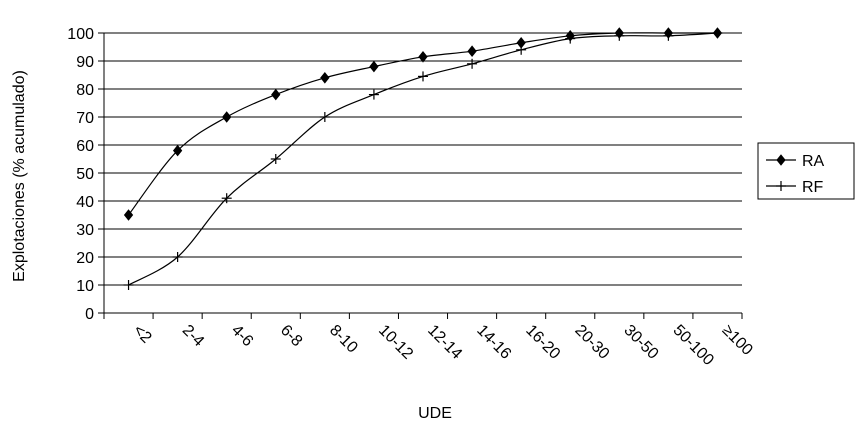 Image resolution: width=856 pixels, height=422 pixels. What do you see at coordinates (80, 34) in the screenshot?
I see `y-tick-label-100: 100` at bounding box center [80, 34].